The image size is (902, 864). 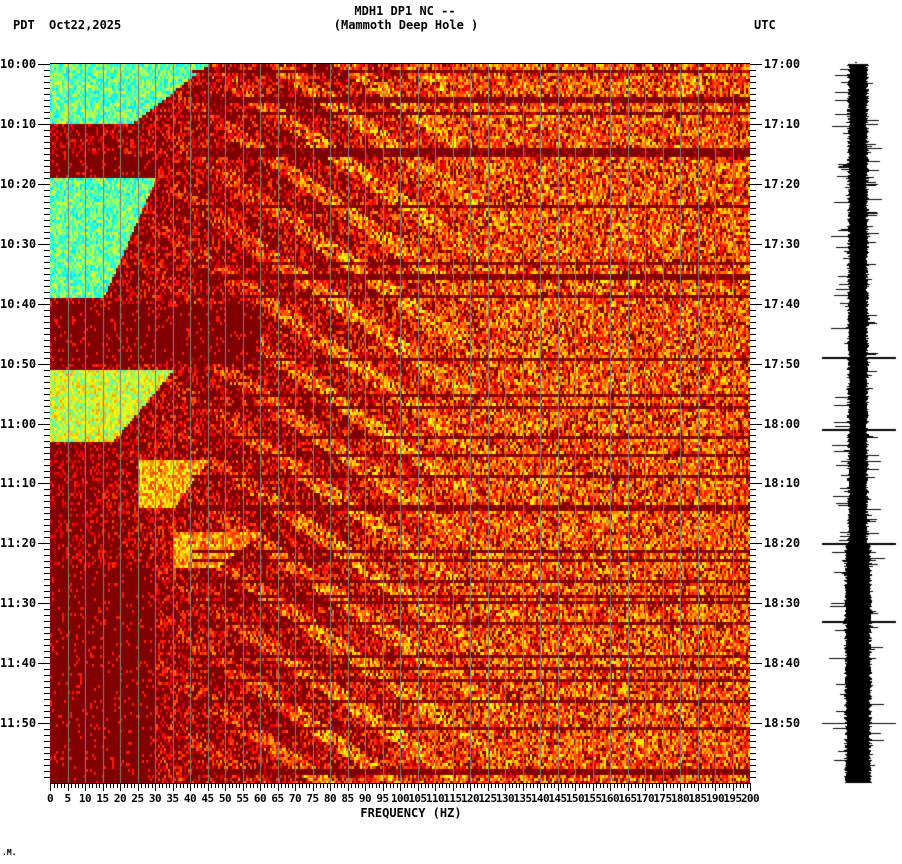 I want to click on y-tick-label-utc: 17:10, so click(x=782, y=123).